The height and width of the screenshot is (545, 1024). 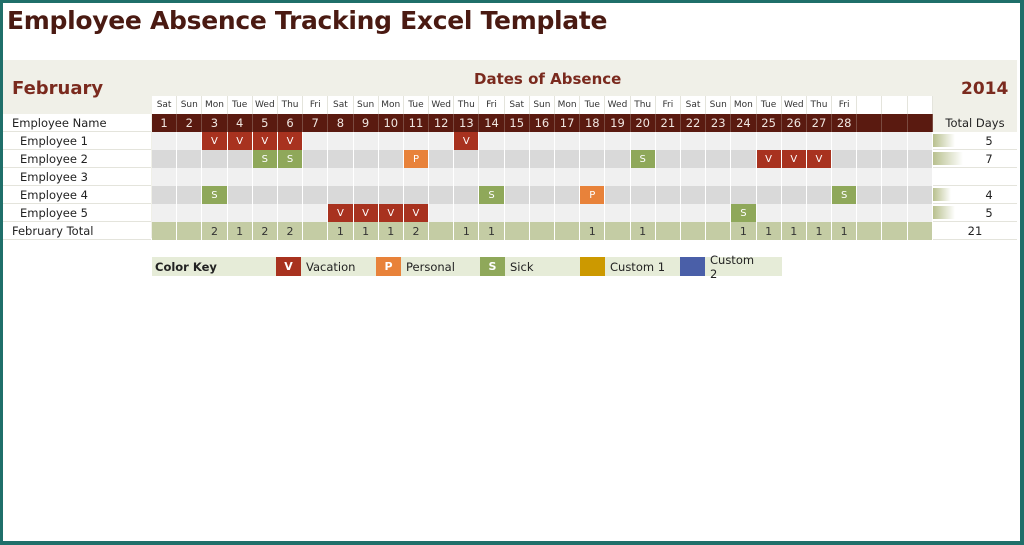 What do you see at coordinates (985, 89) in the screenshot?
I see `year-label: 2014` at bounding box center [985, 89].